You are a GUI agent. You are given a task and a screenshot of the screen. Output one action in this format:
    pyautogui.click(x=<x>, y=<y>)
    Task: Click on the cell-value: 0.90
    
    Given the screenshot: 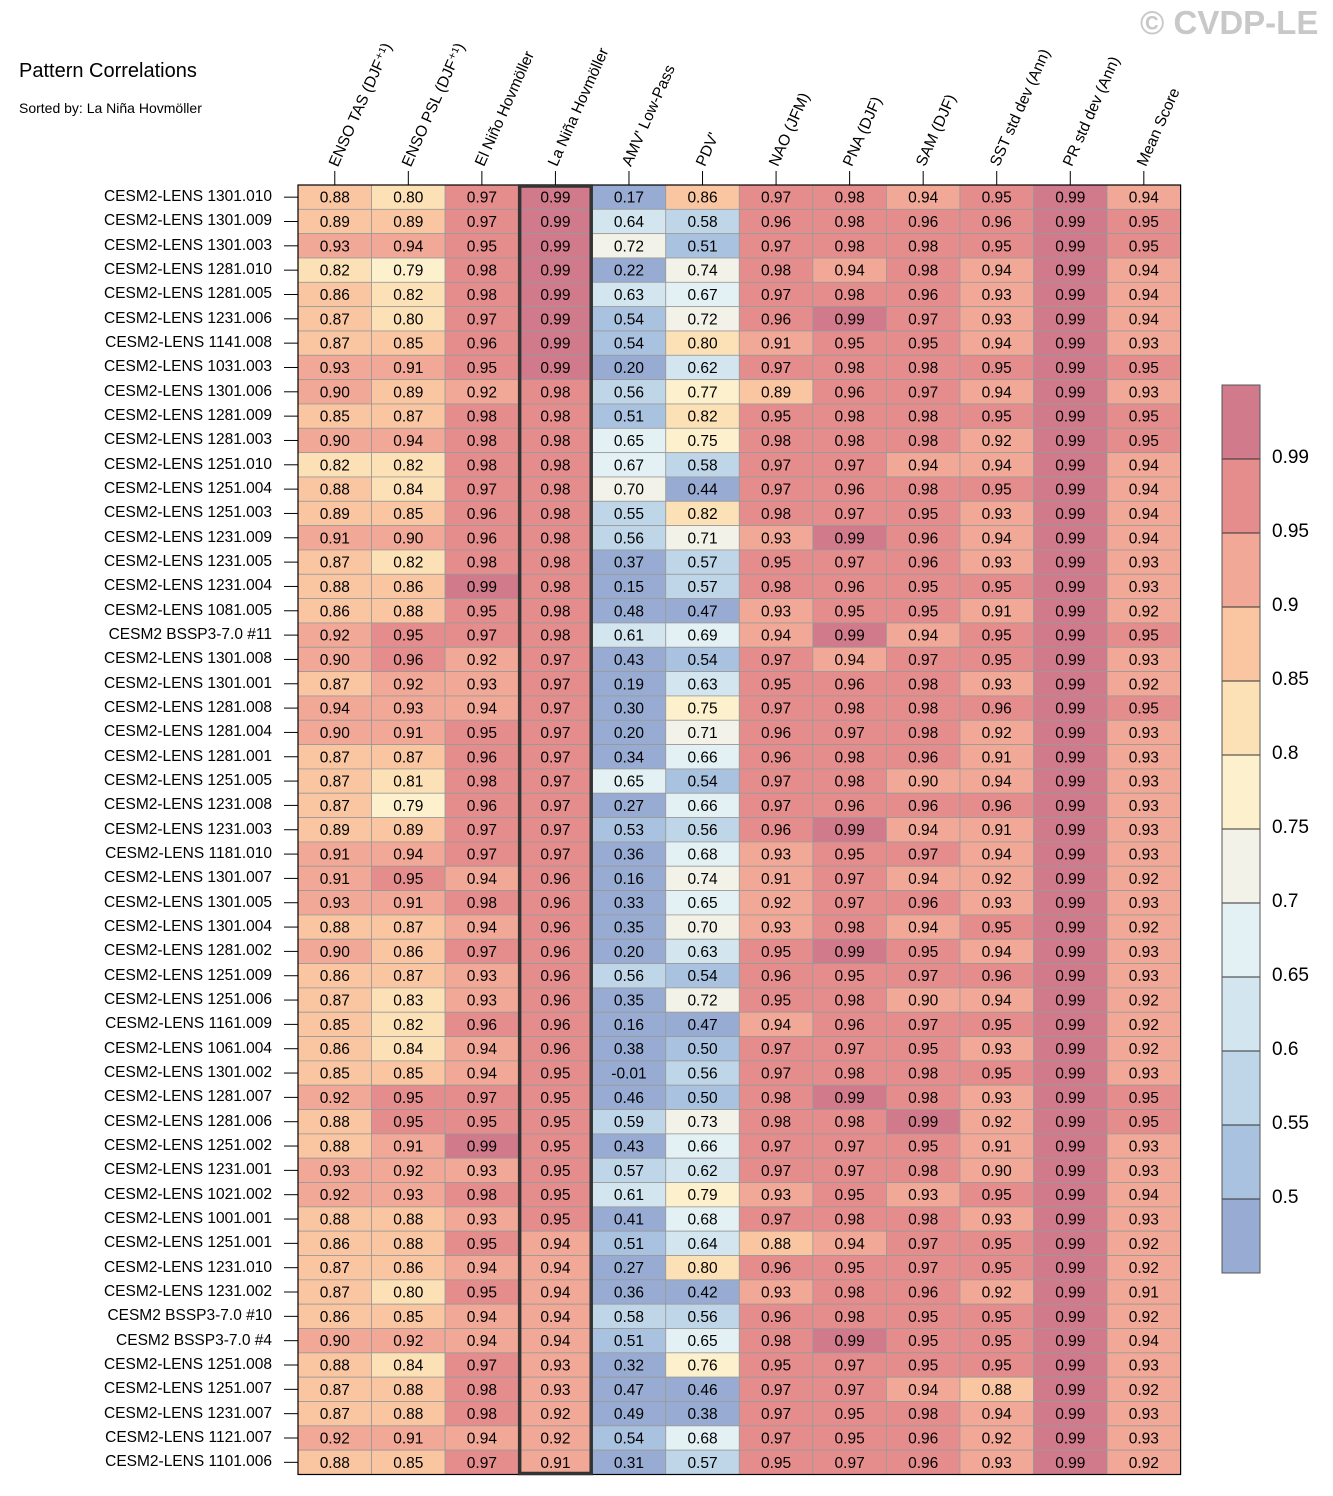 What is the action you would take?
    pyautogui.click(x=335, y=952)
    